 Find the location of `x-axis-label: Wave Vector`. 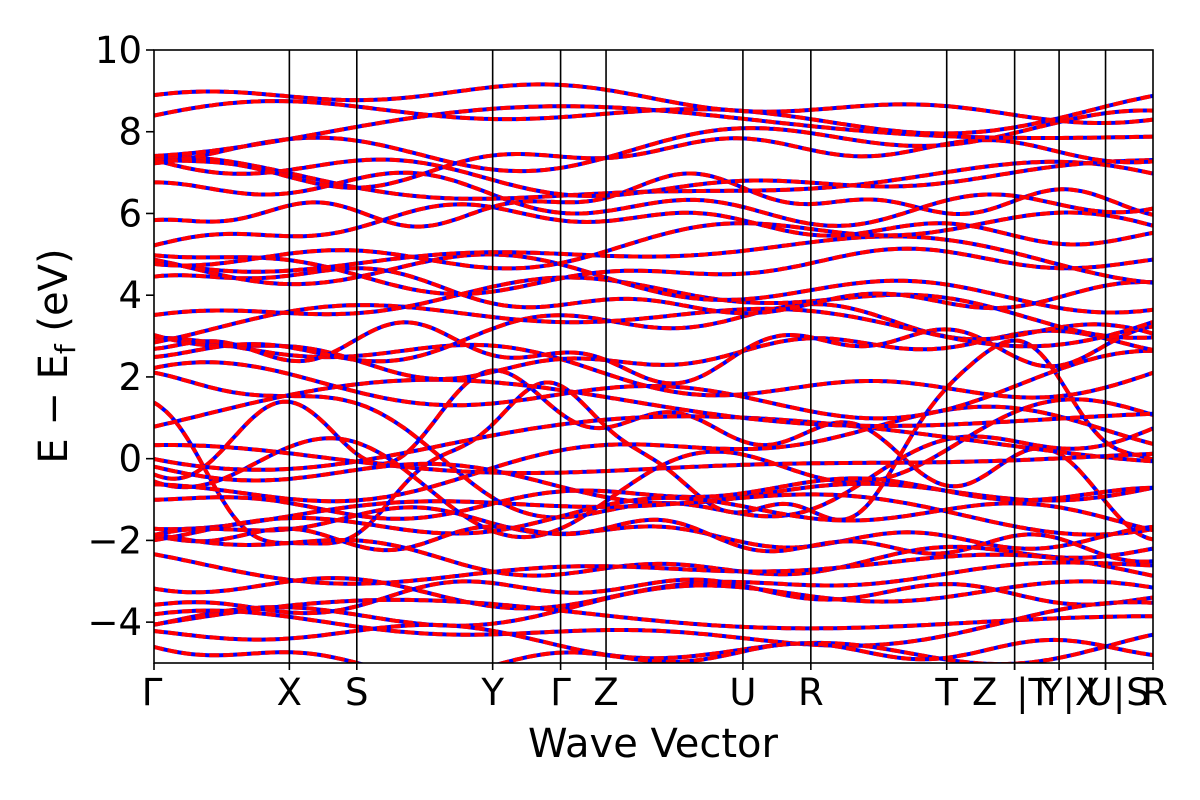

x-axis-label: Wave Vector is located at coordinates (653, 744).